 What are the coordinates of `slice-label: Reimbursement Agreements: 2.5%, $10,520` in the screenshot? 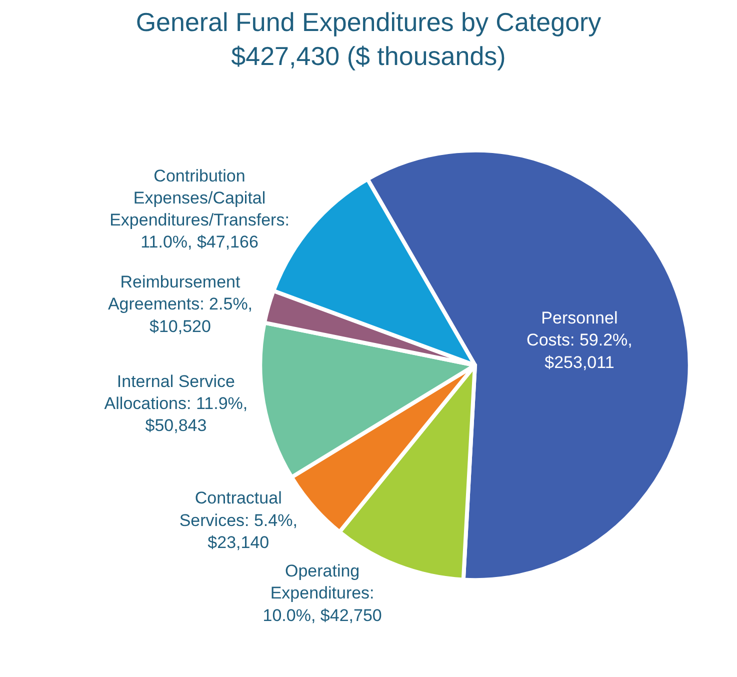 It's located at (180, 304).